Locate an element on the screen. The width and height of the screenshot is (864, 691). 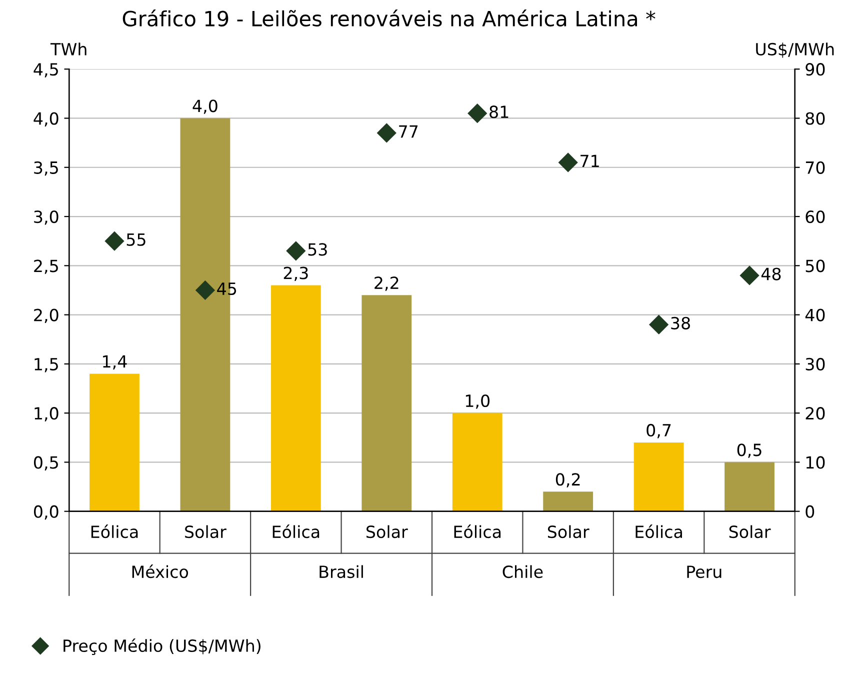
y2-tick-label: 20 is located at coordinates (815, 413).